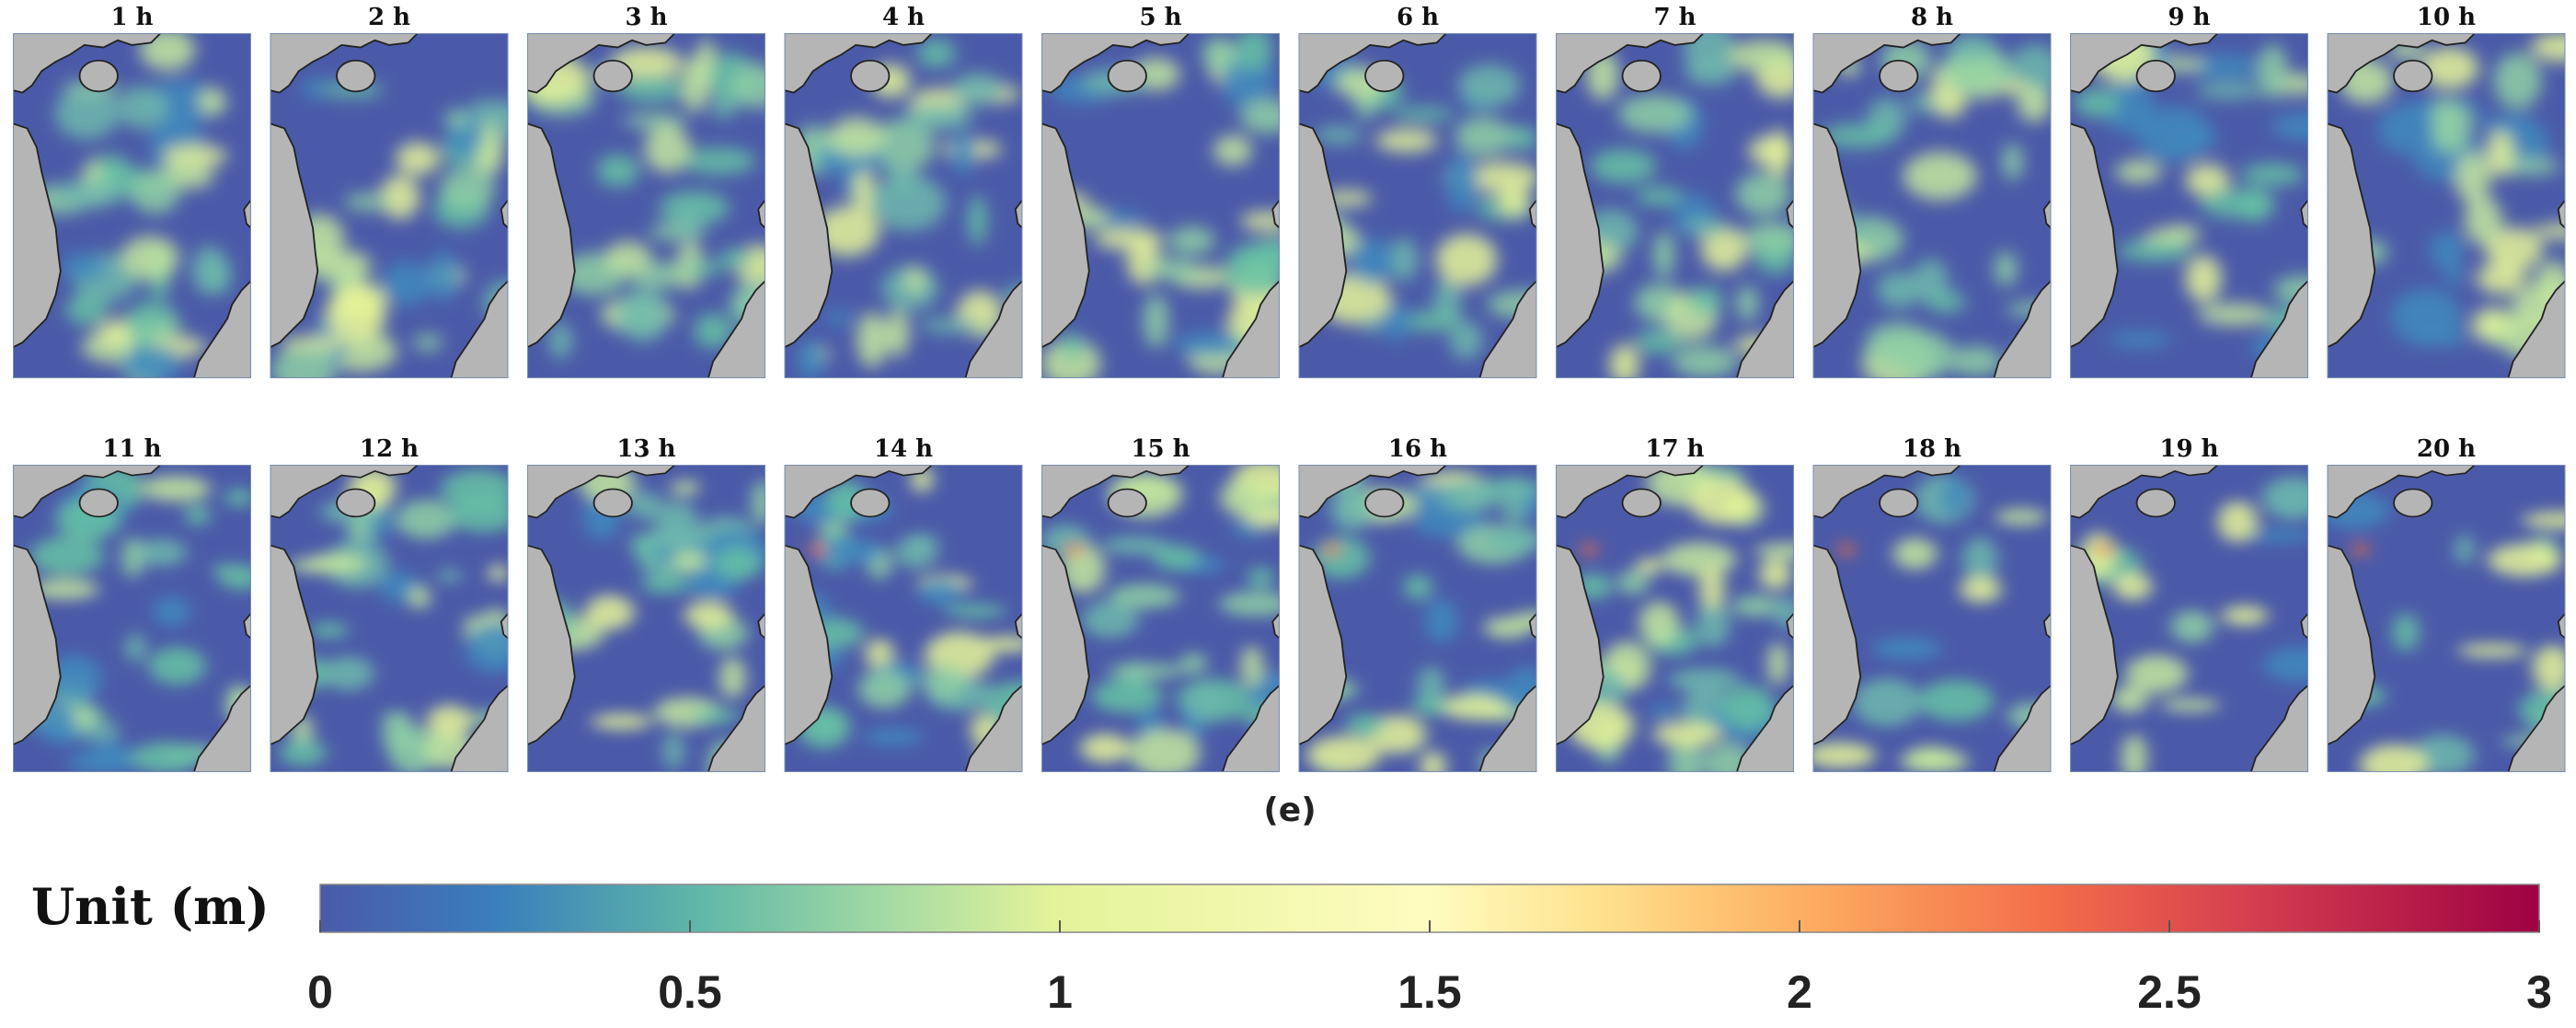 The image size is (2576, 1028). What do you see at coordinates (2446, 449) in the screenshot?
I see `panel-title: 20 h` at bounding box center [2446, 449].